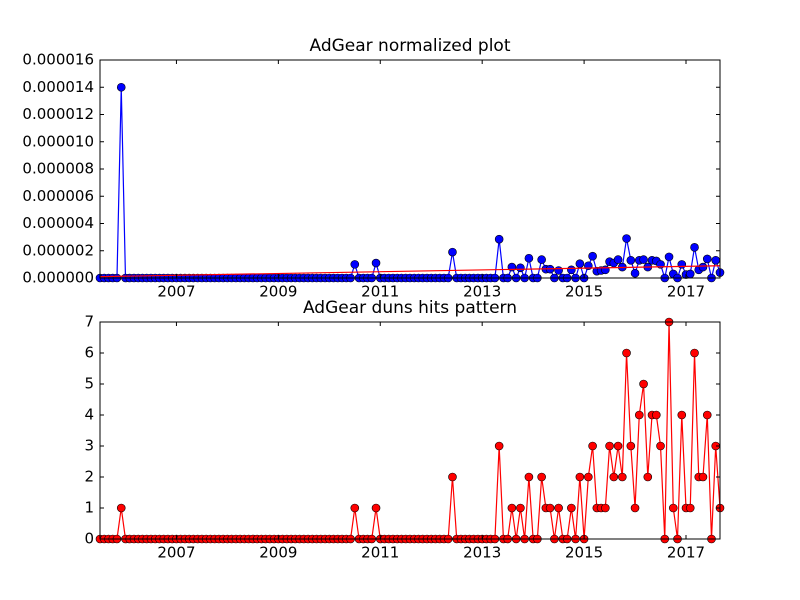 This screenshot has height=600, width=800. I want to click on chart-title: AdGear duns hits pattern, so click(410, 308).